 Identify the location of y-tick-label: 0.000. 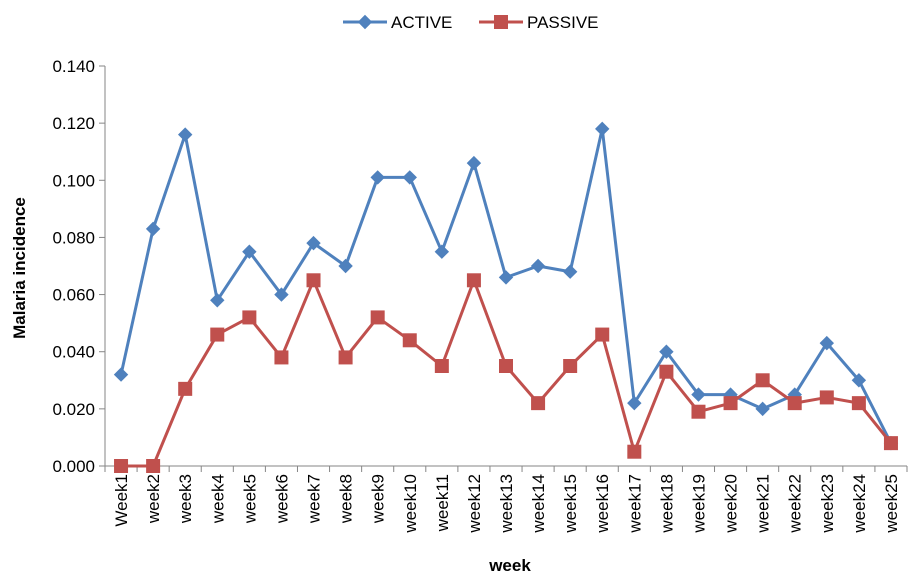
(73, 466).